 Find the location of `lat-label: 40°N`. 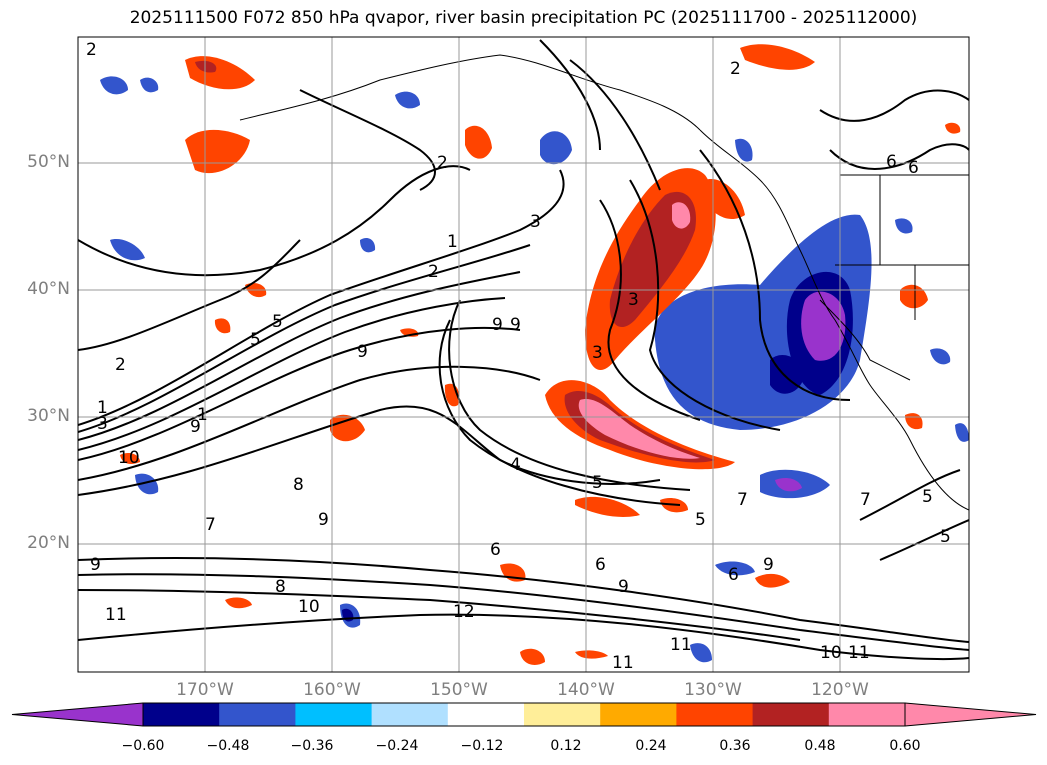

lat-label: 40°N is located at coordinates (48, 289).